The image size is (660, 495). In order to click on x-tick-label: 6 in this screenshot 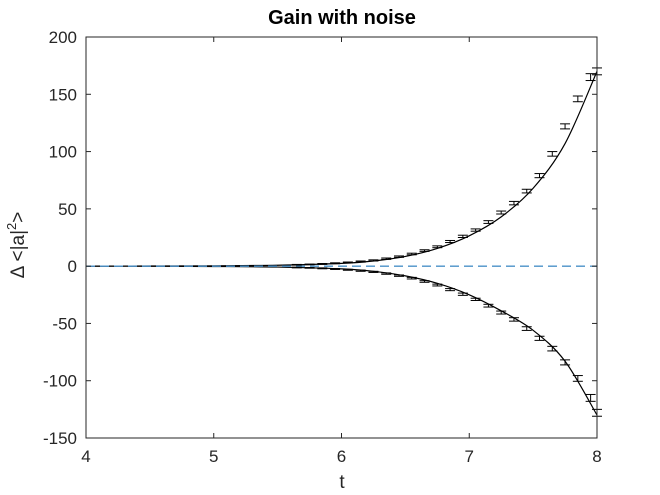, I will do `click(341, 456)`.